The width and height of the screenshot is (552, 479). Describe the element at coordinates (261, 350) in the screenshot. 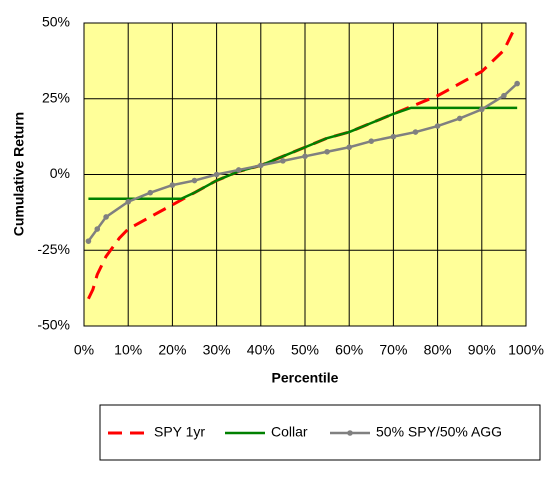

I see `x-tick-label: 40%` at that location.